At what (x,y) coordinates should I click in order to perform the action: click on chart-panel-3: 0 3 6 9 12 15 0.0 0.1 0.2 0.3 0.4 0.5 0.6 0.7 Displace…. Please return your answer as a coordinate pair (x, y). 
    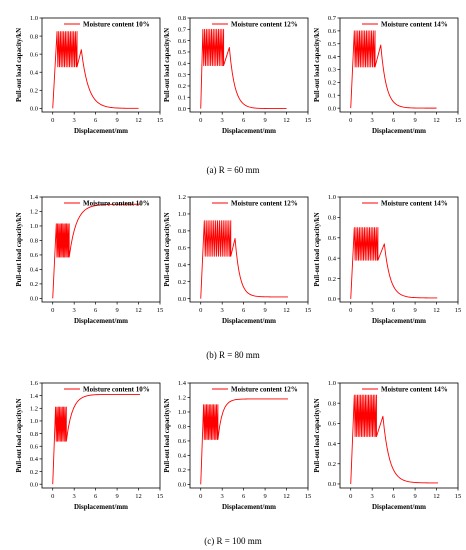
    Looking at the image, I should click on (387, 75).